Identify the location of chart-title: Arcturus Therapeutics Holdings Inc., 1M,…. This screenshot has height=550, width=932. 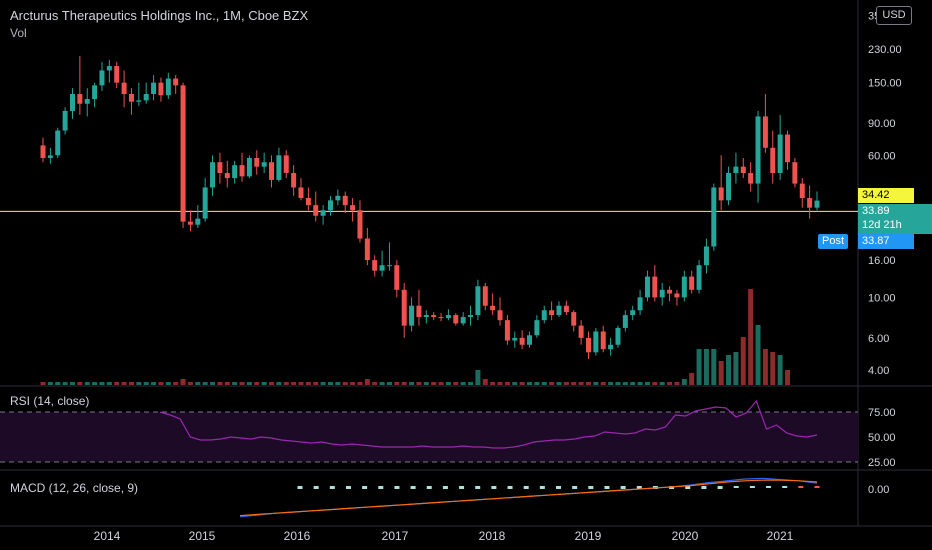
(159, 15).